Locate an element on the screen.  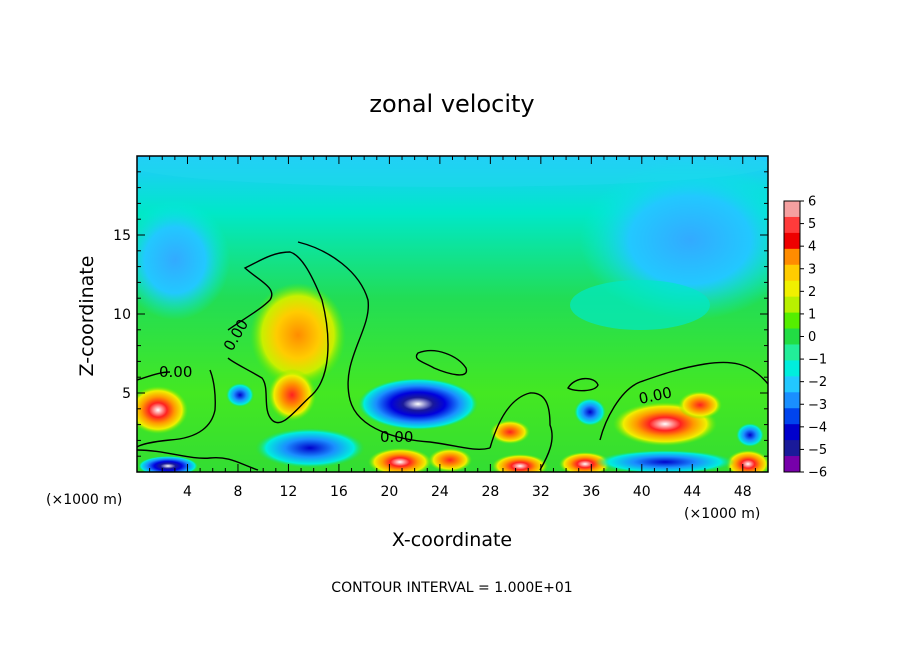
y-tick-label: 5 is located at coordinates (126, 394).